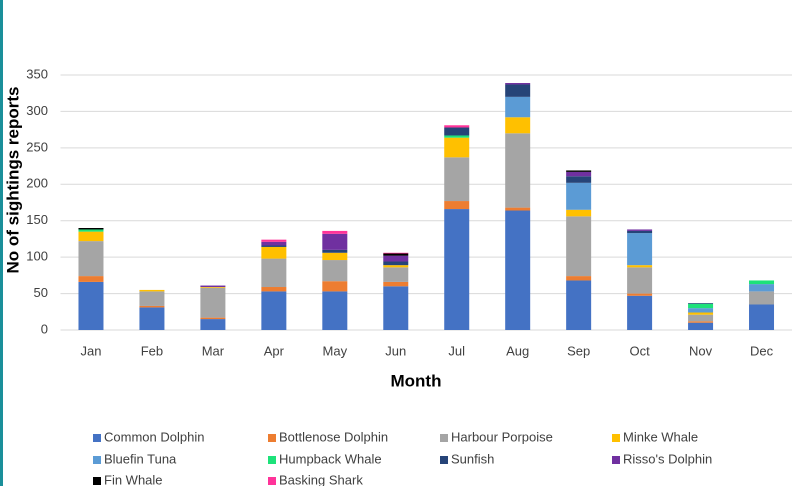  What do you see at coordinates (140, 458) in the screenshot?
I see `legend-label: Bluefin Tuna` at bounding box center [140, 458].